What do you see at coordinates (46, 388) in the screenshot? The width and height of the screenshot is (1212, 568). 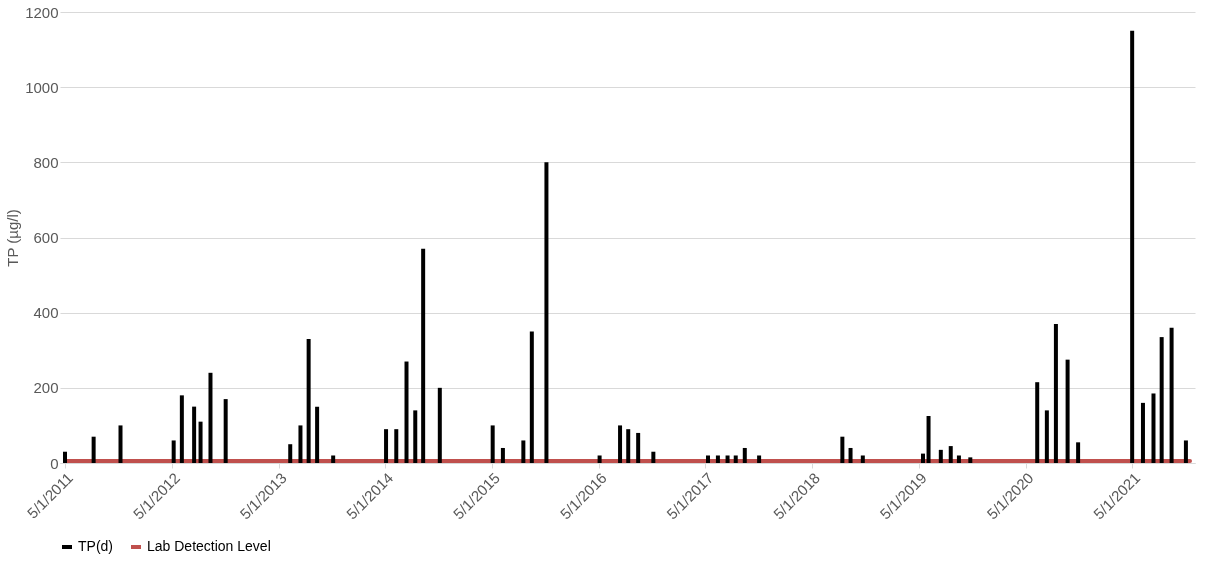 I see `y-tick-label: 200` at bounding box center [46, 388].